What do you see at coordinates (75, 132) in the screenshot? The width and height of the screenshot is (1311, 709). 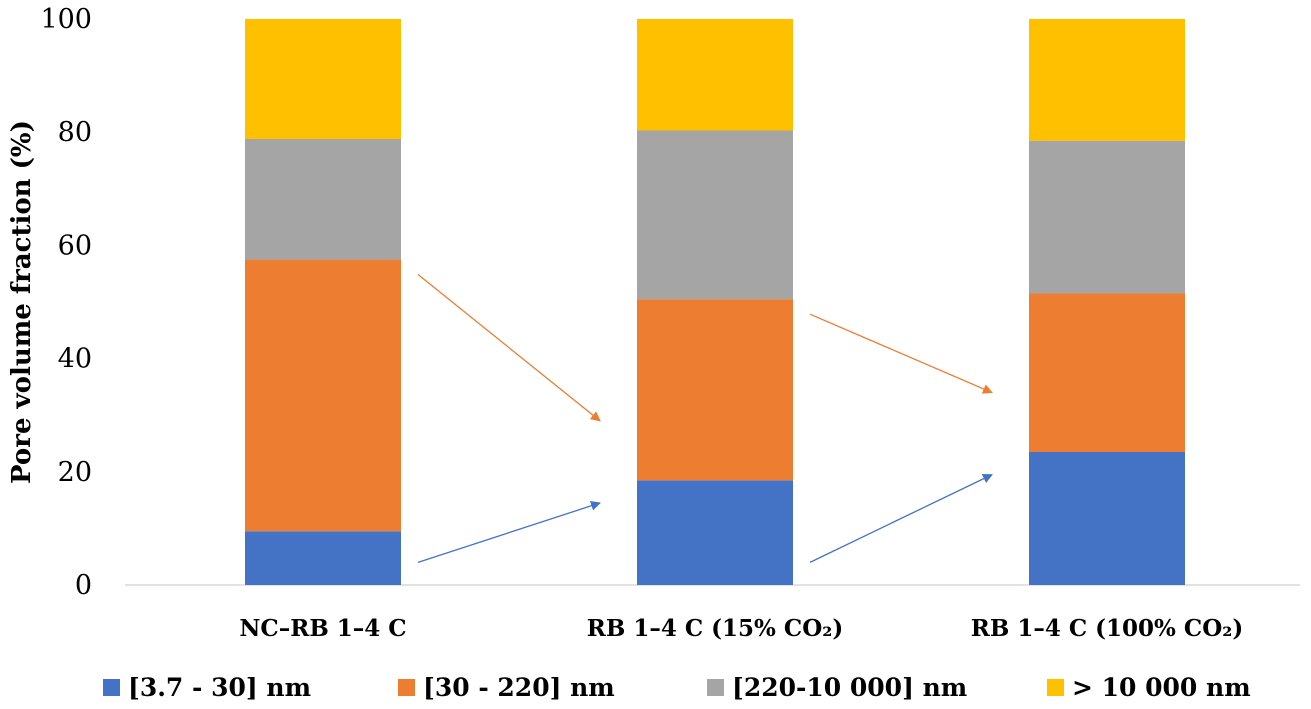 I see `y-tick-label: 80` at bounding box center [75, 132].